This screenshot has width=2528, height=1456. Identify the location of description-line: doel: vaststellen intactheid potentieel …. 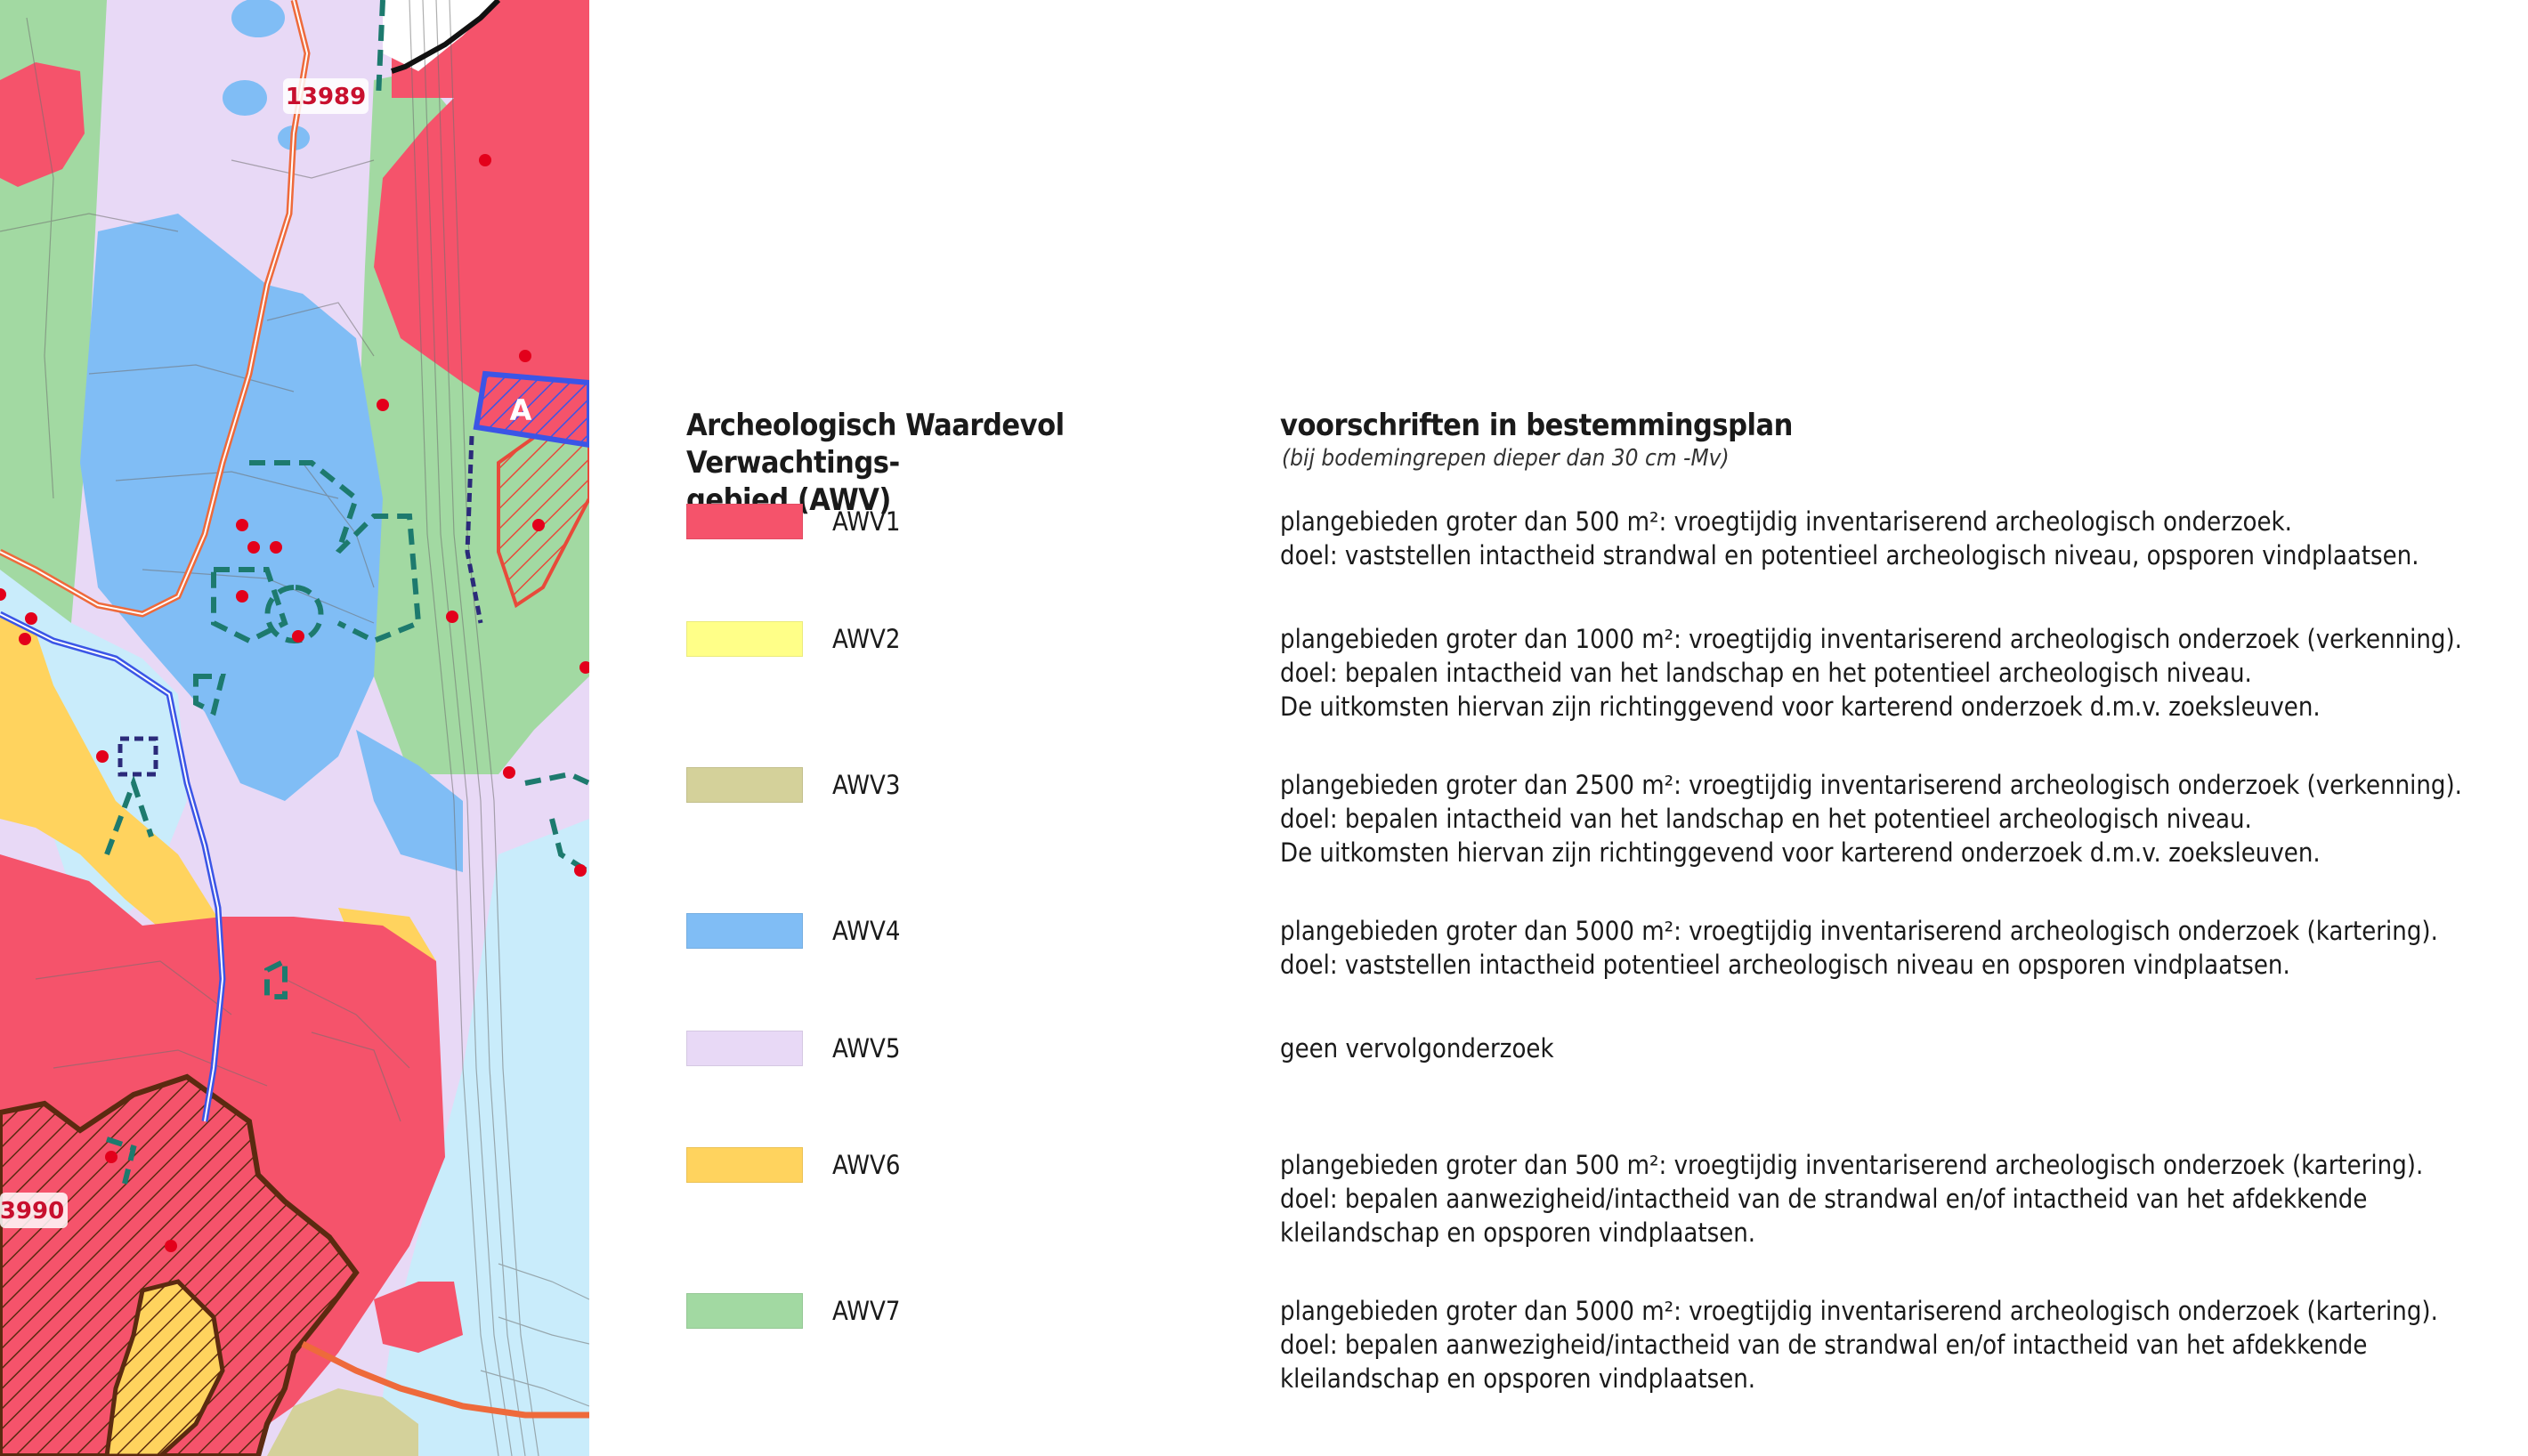
(1785, 965).